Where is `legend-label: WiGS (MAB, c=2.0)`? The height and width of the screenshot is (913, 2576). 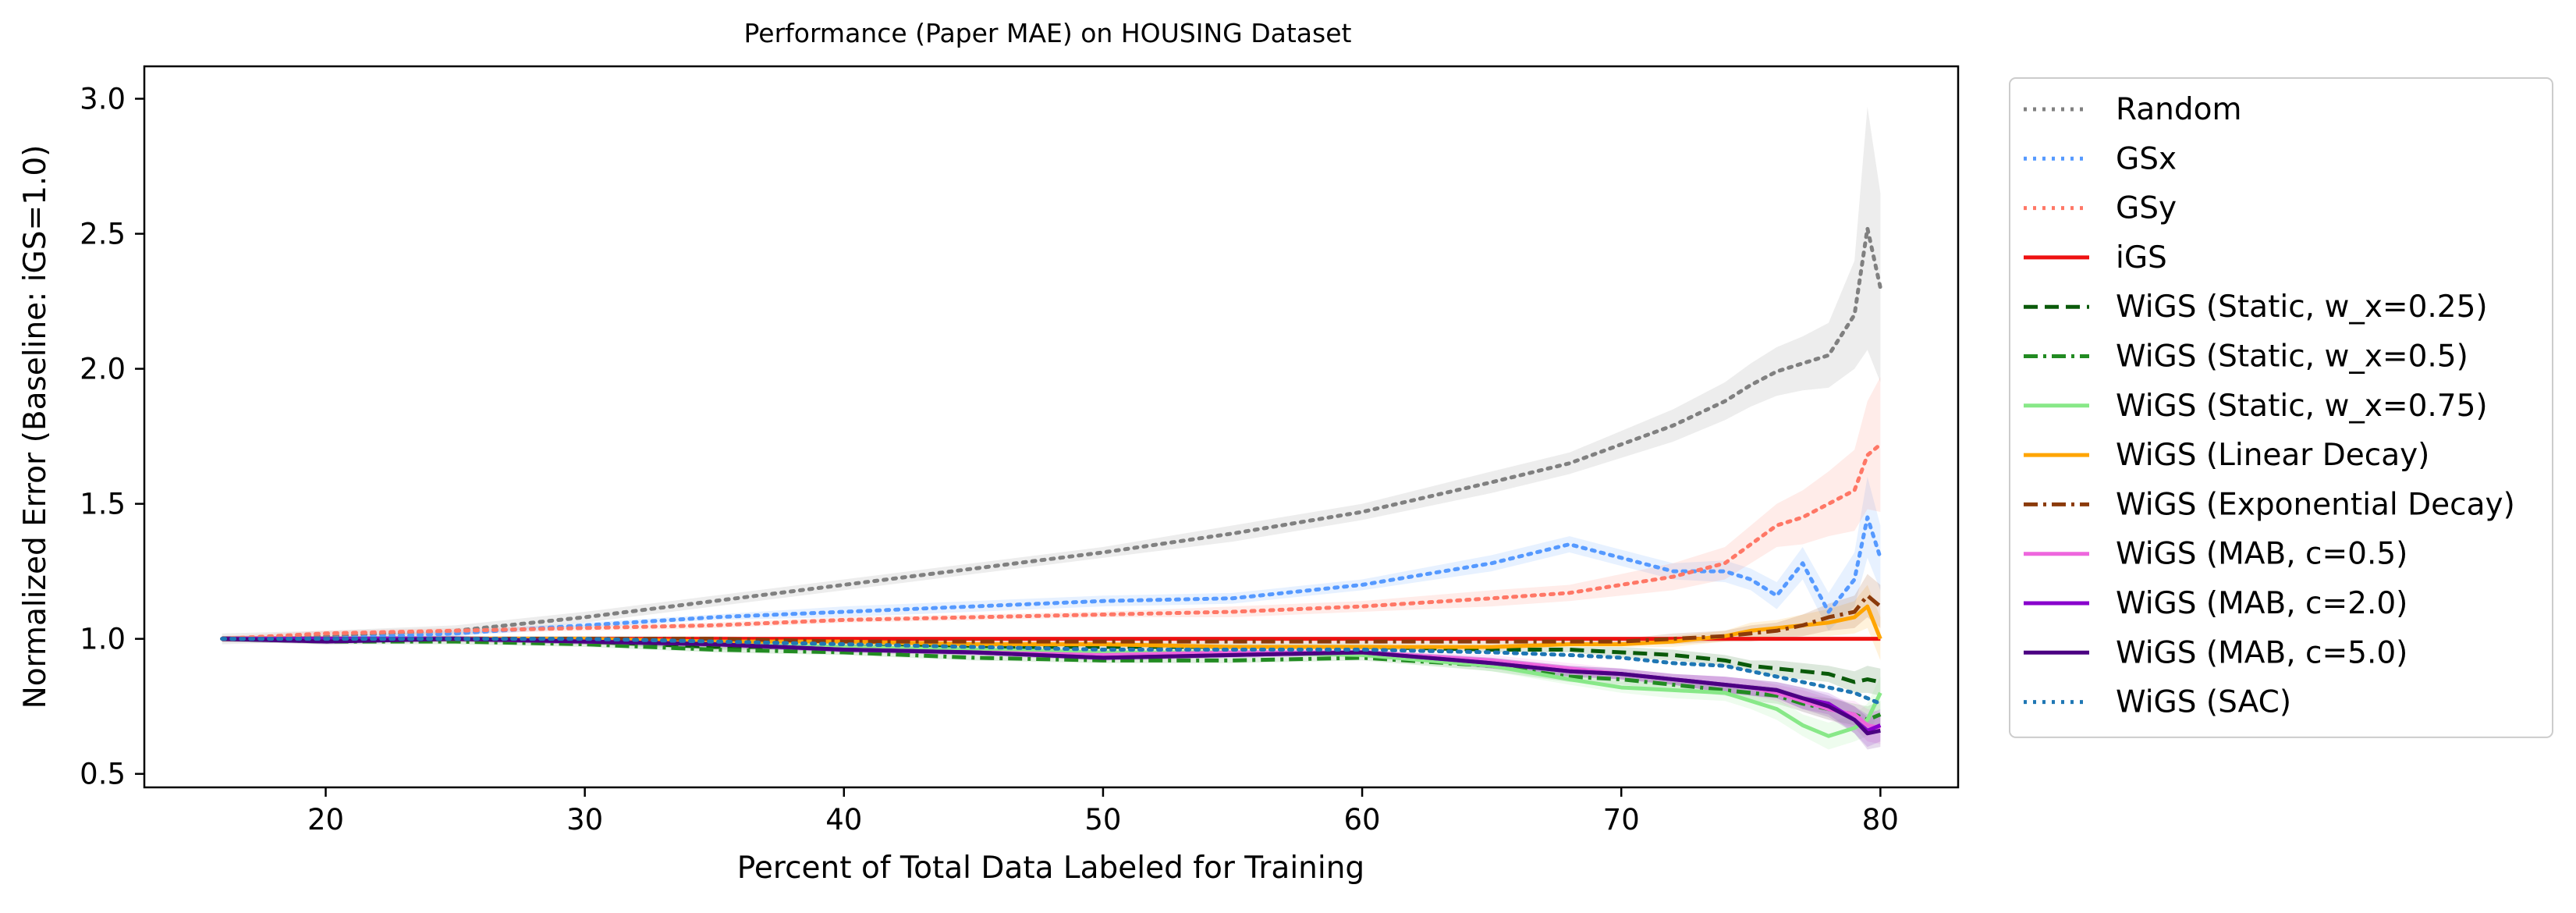 legend-label: WiGS (MAB, c=2.0) is located at coordinates (2261, 603).